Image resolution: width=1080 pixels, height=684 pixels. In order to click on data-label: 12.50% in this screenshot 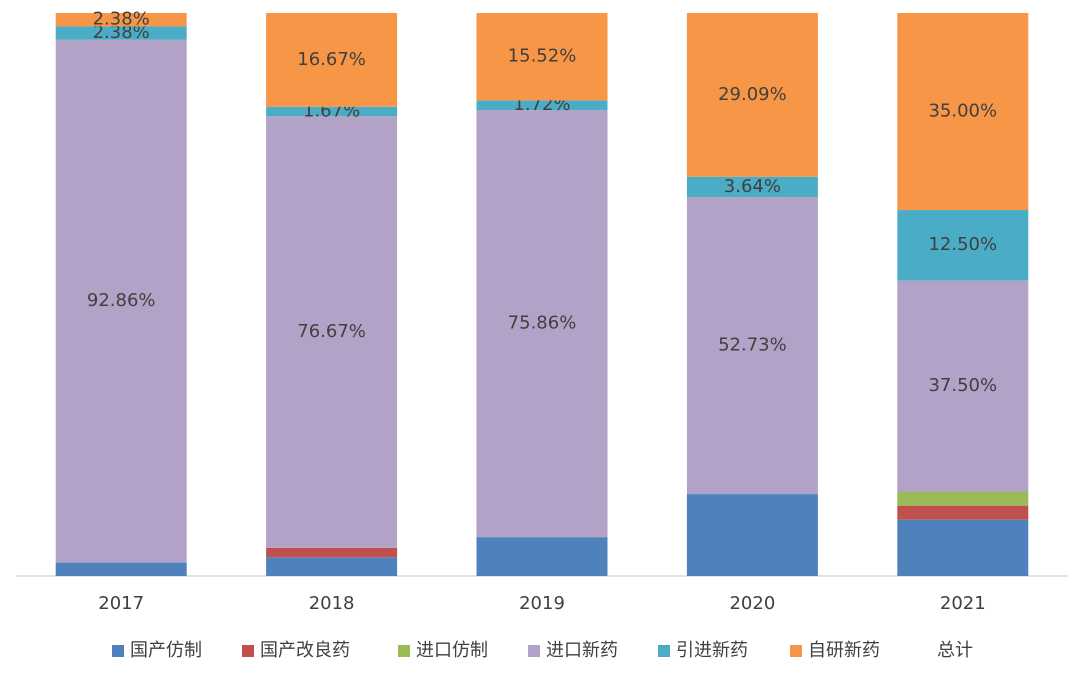, I will do `click(962, 244)`.